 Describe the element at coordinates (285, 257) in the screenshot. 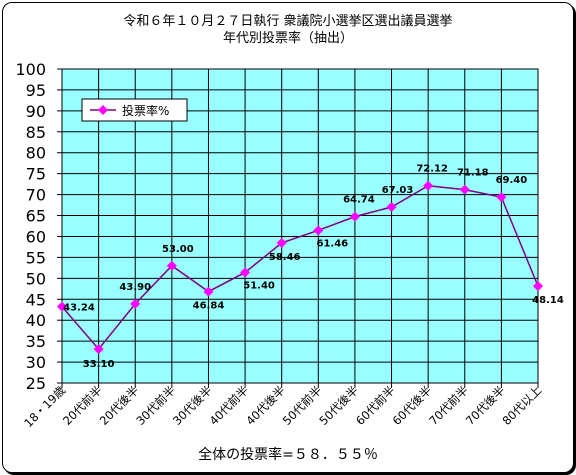

I see `data-label: 58.46` at that location.